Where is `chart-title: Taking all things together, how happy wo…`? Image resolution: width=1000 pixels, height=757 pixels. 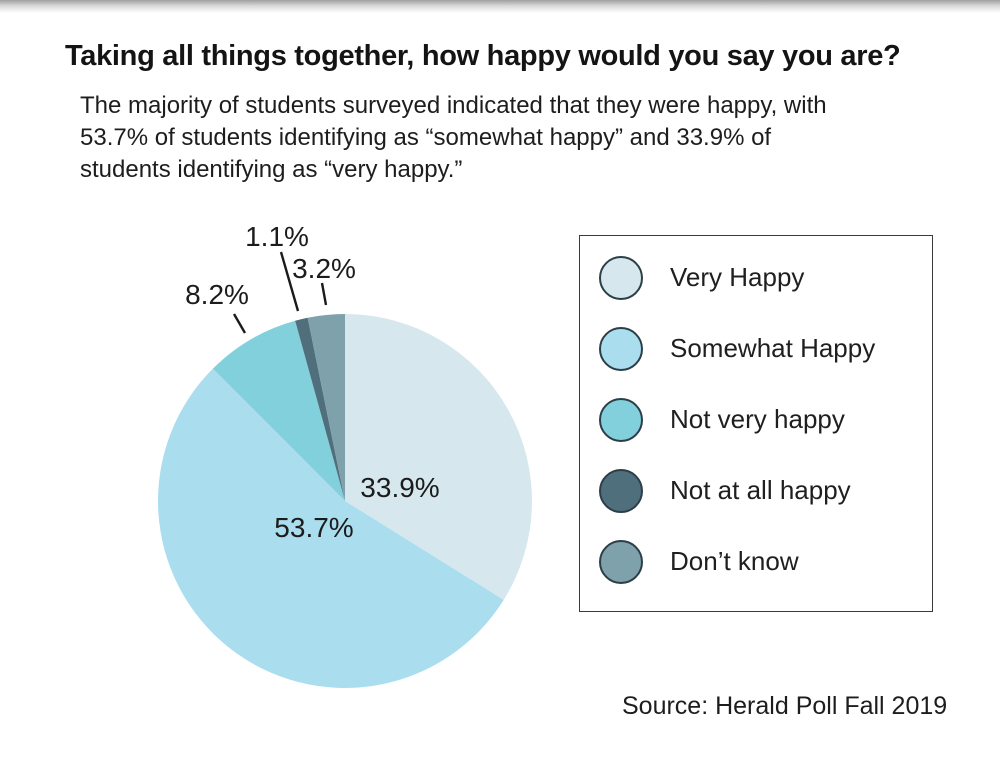
chart-title: Taking all things together, how happy wo… is located at coordinates (483, 56).